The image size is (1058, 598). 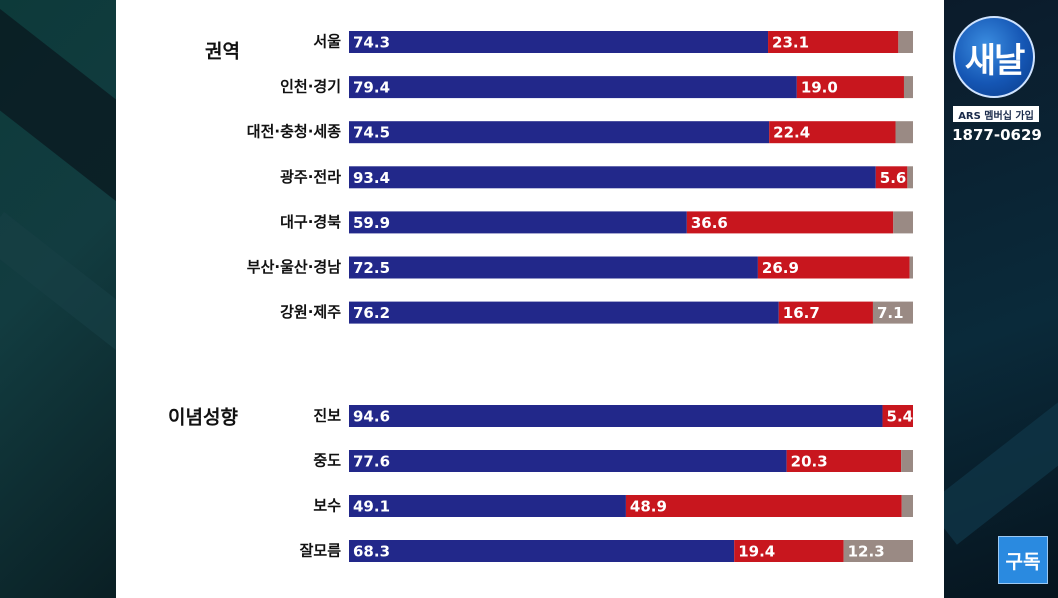 I want to click on data-label: 72.5, so click(x=371, y=268).